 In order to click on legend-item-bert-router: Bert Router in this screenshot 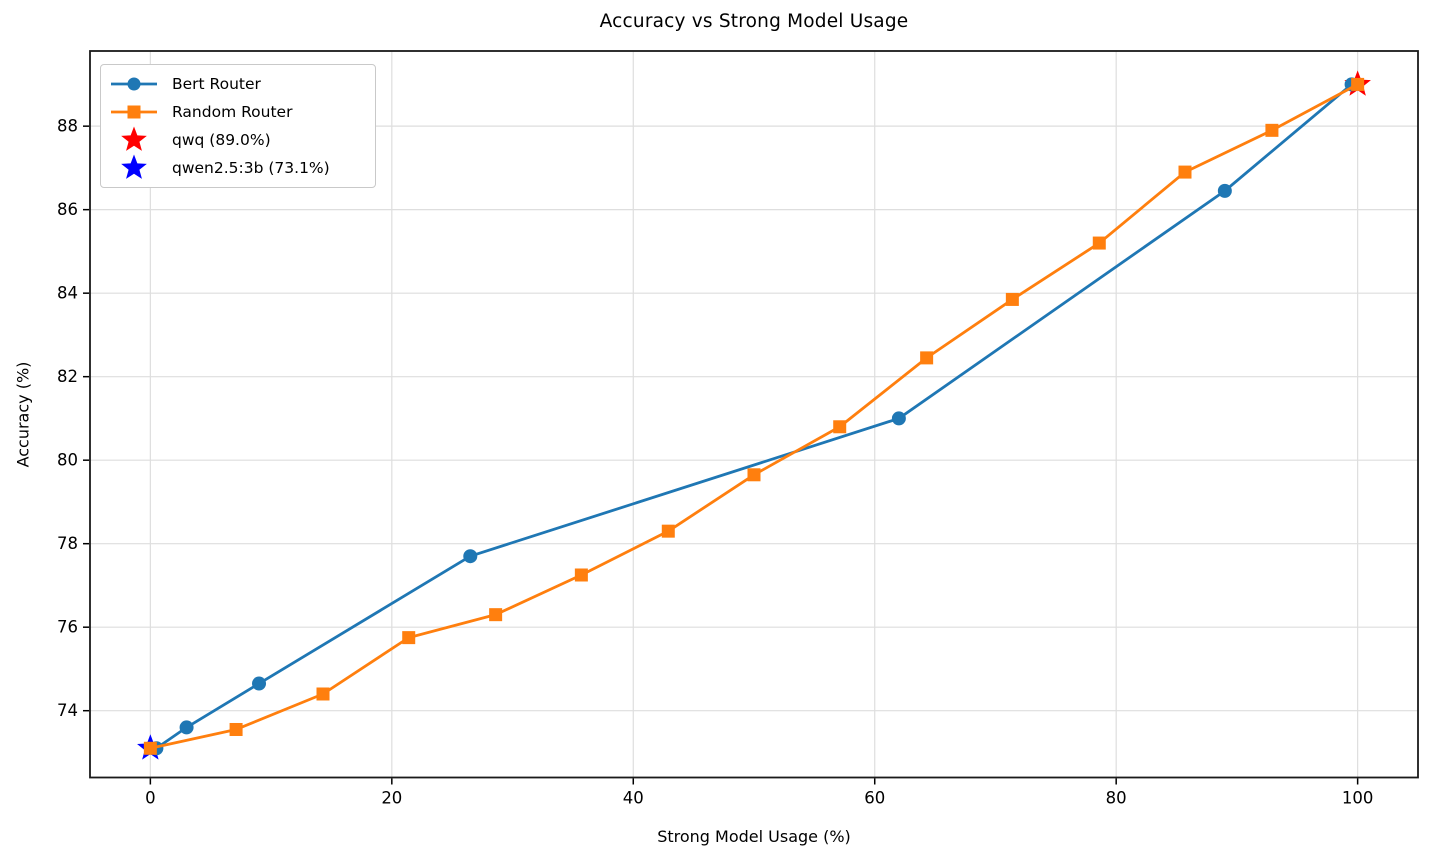, I will do `click(237, 84)`.